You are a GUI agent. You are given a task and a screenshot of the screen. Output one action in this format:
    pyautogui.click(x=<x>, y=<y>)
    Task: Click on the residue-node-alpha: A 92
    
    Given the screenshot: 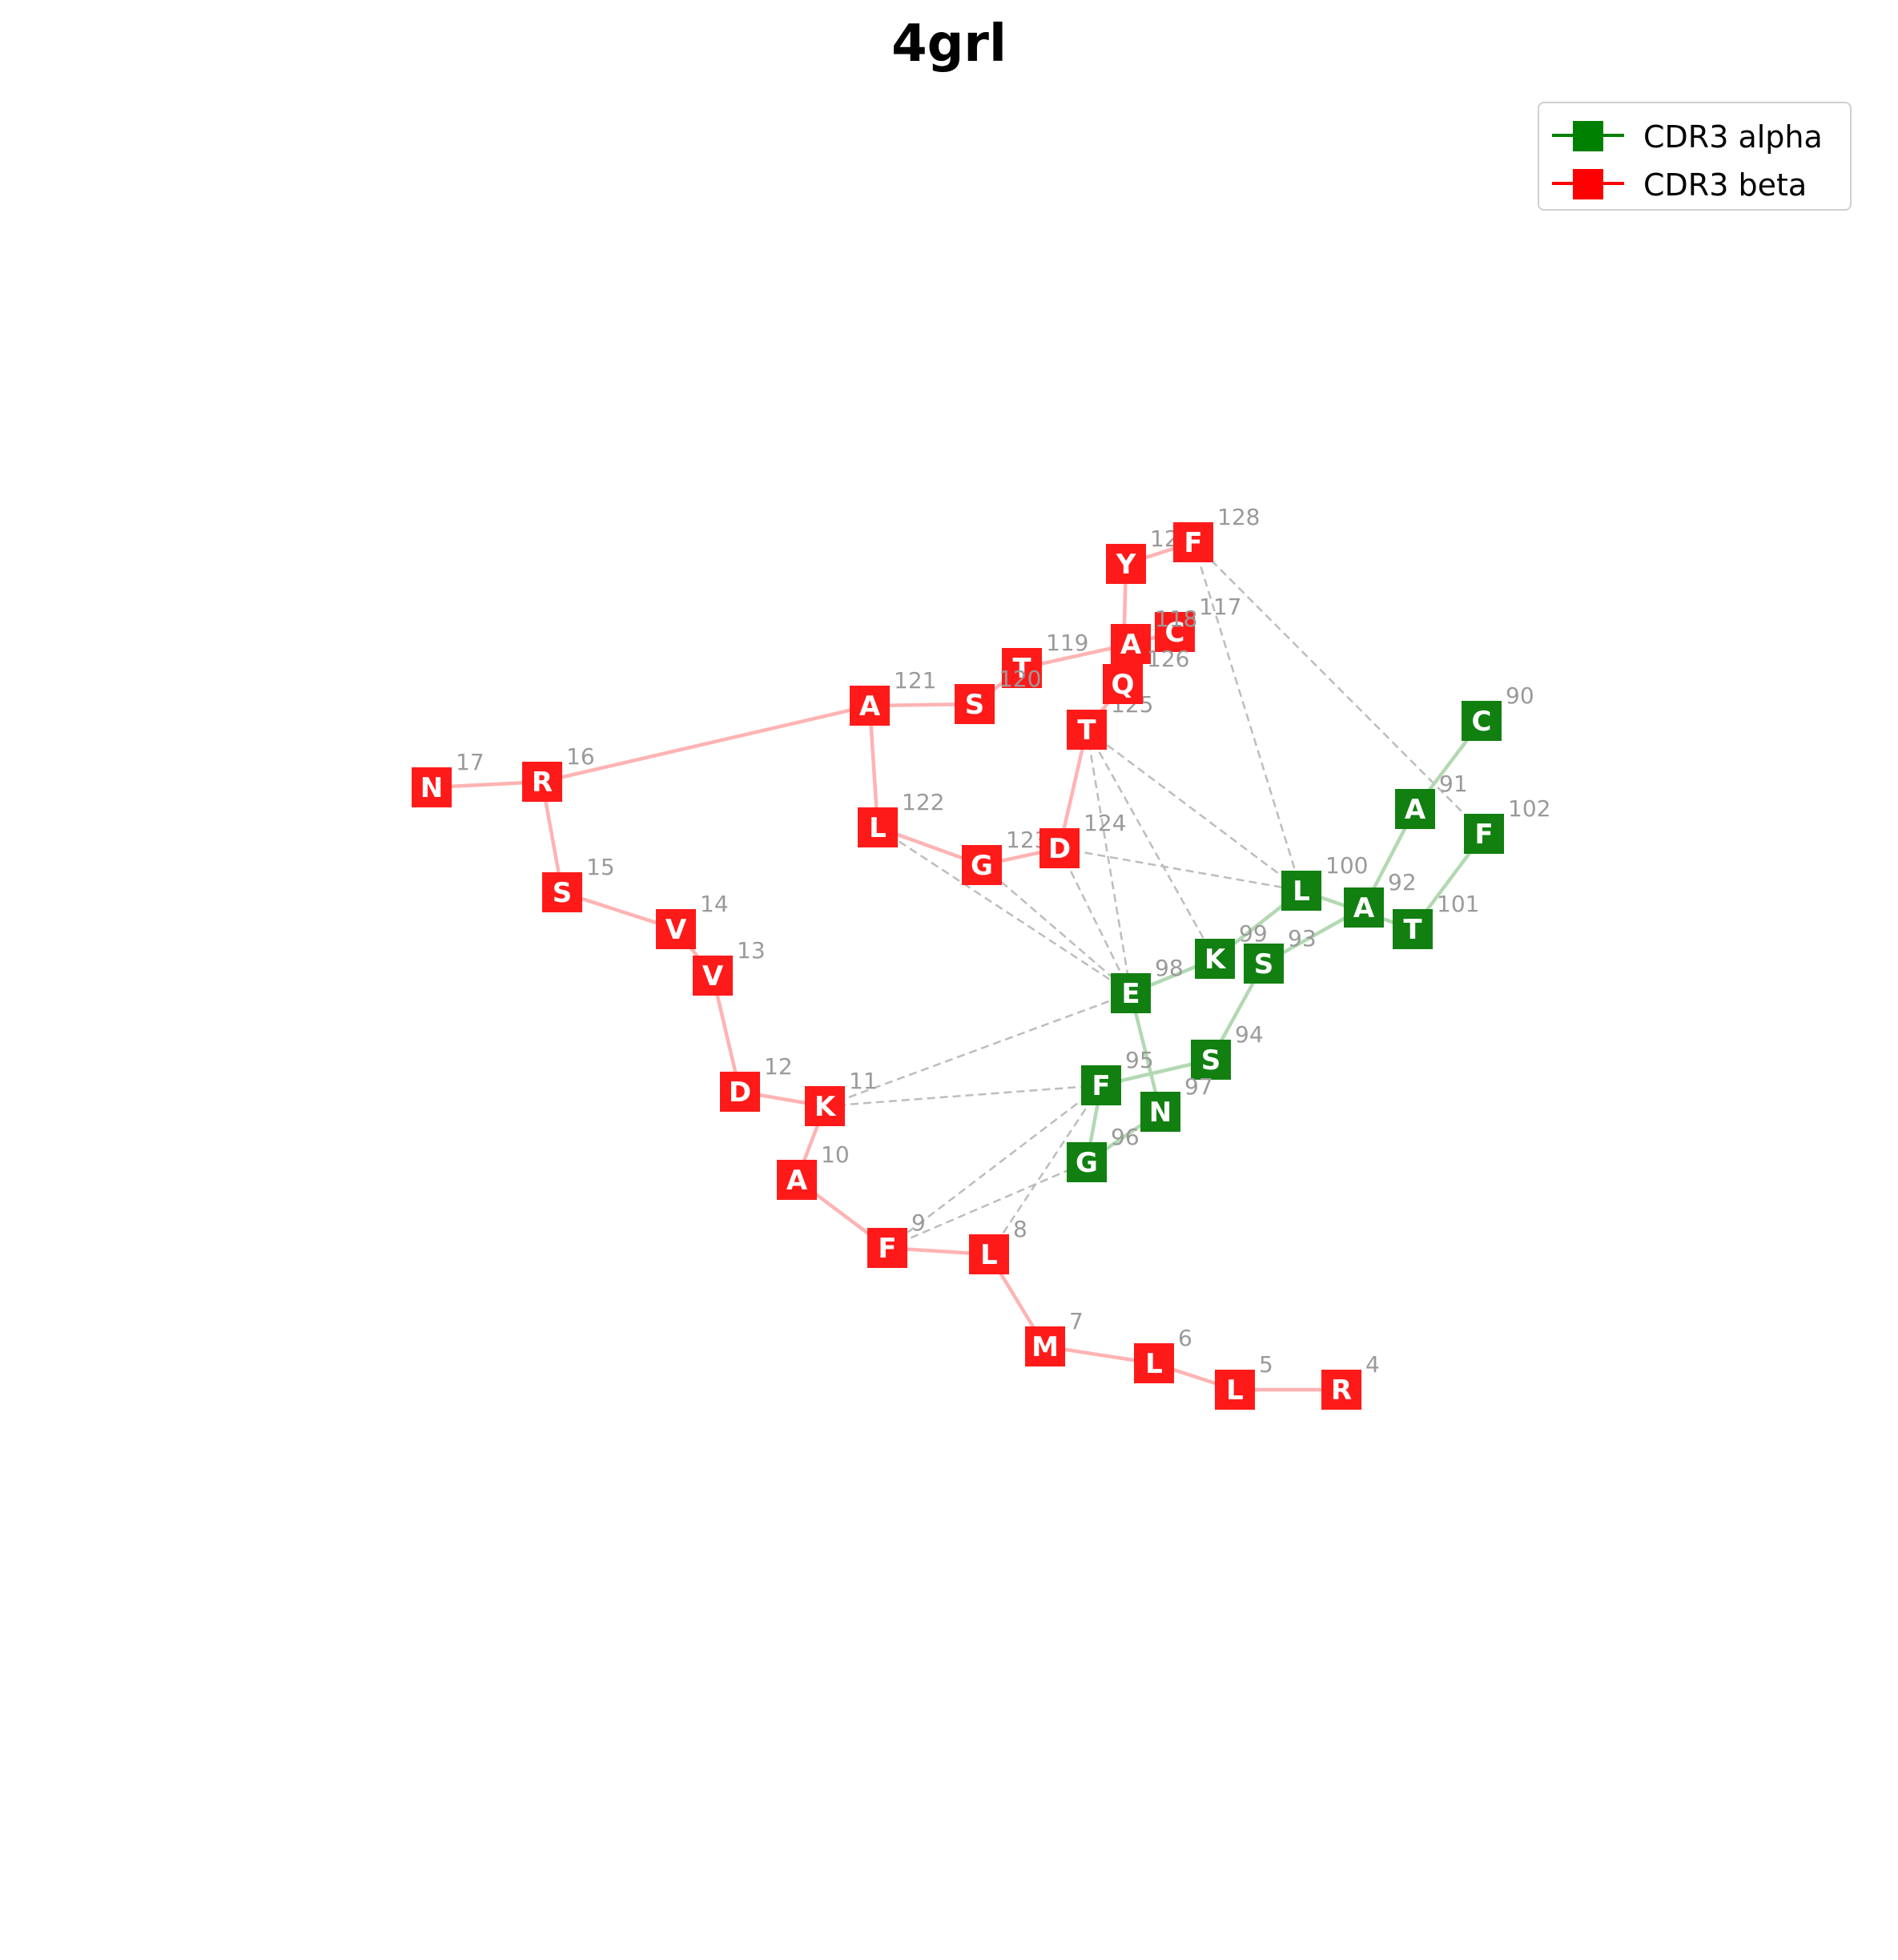 What is the action you would take?
    pyautogui.click(x=1380, y=899)
    